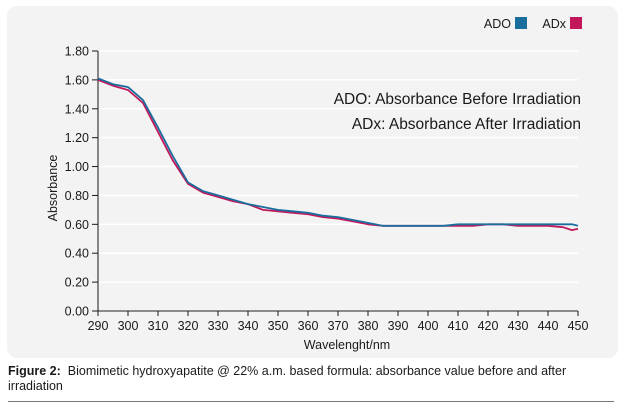 The height and width of the screenshot is (409, 625). What do you see at coordinates (428, 326) in the screenshot?
I see `x-tick-label: 400` at bounding box center [428, 326].